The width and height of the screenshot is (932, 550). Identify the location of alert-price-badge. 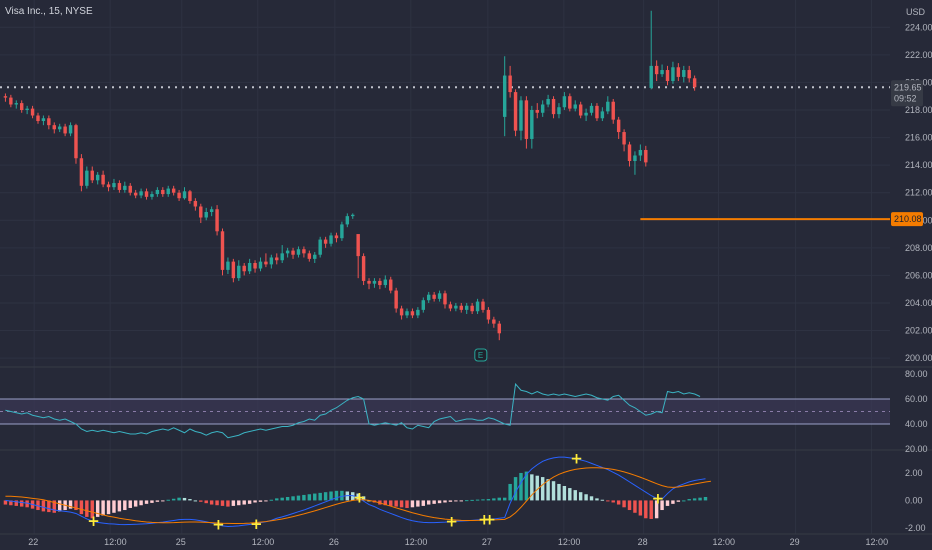
(907, 219).